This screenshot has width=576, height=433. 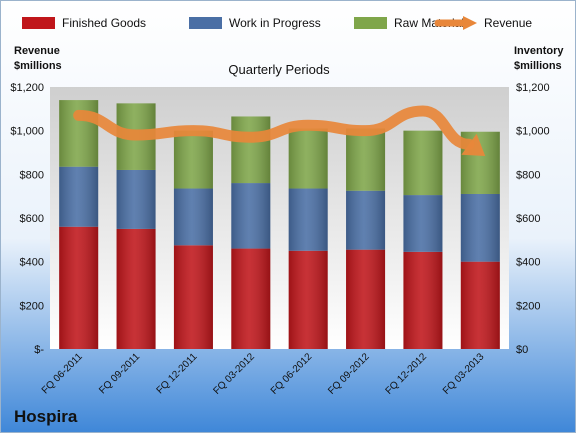 What do you see at coordinates (533, 132) in the screenshot?
I see `right-tick-label: $1,000` at bounding box center [533, 132].